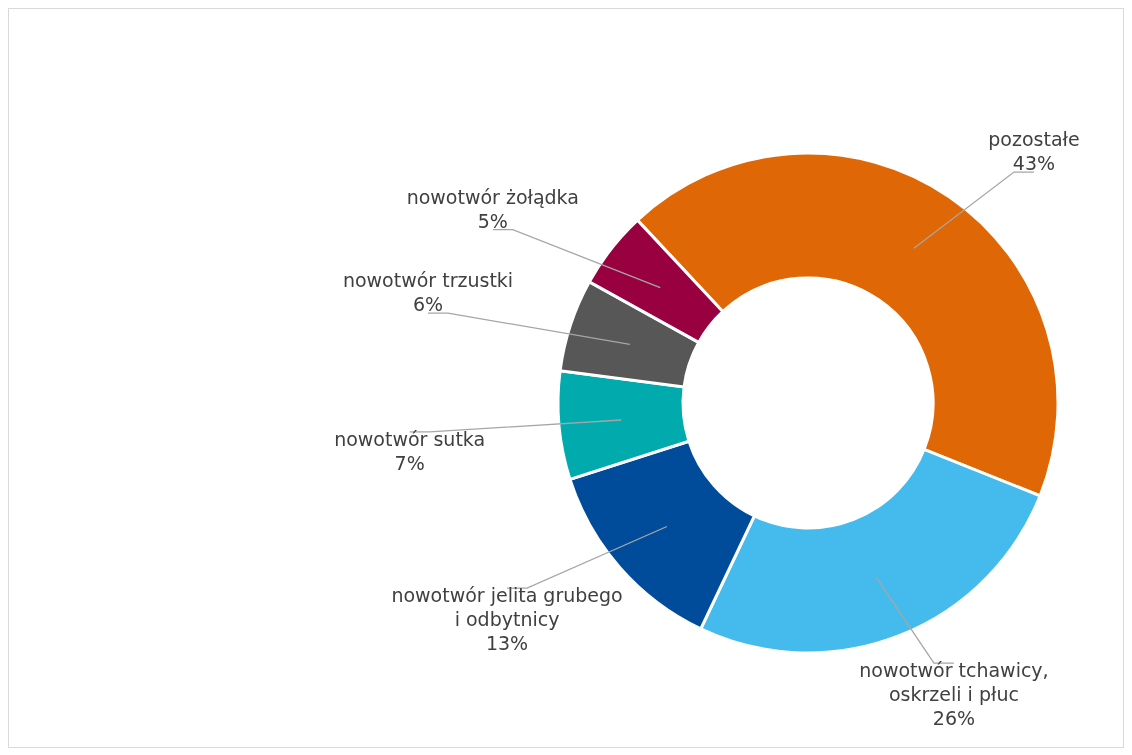  I want to click on data-label: 5%, so click(492, 220).